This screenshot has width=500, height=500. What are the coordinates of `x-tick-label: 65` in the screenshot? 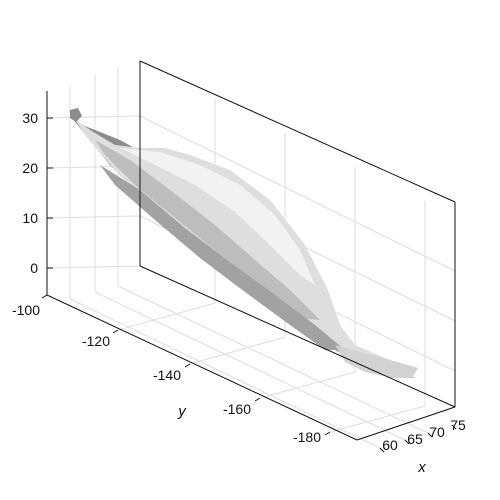 It's located at (415, 439).